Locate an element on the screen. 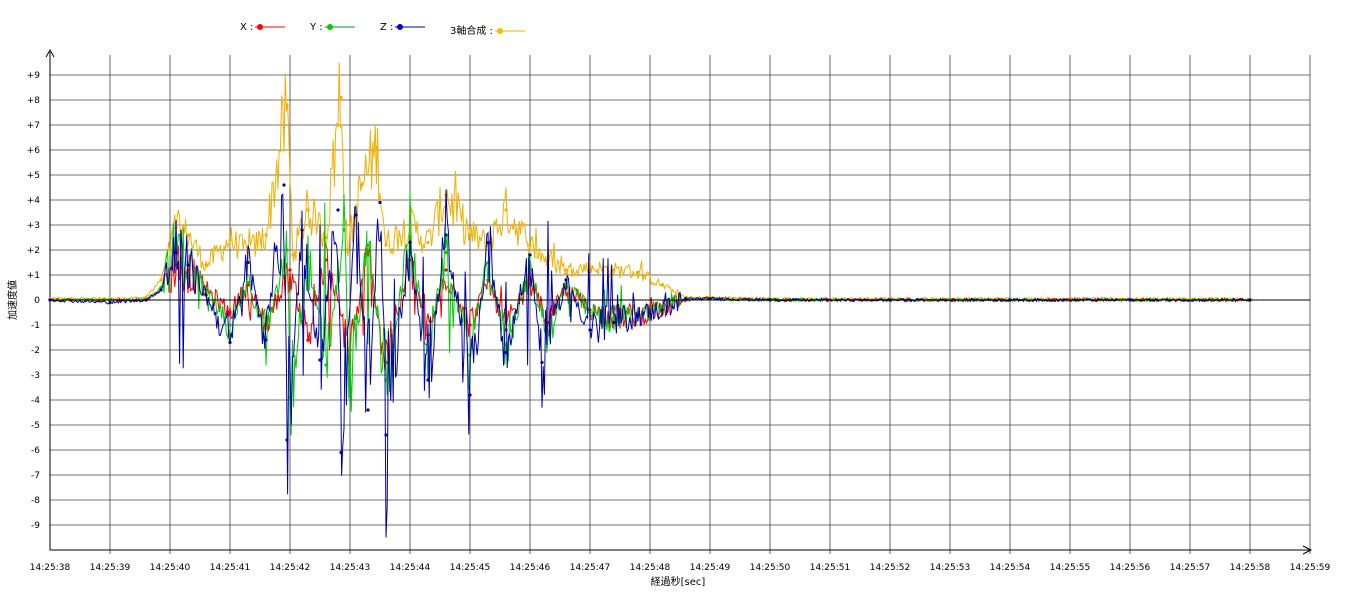 The image size is (1350, 610). y-tick-label: +2 is located at coordinates (33, 251).